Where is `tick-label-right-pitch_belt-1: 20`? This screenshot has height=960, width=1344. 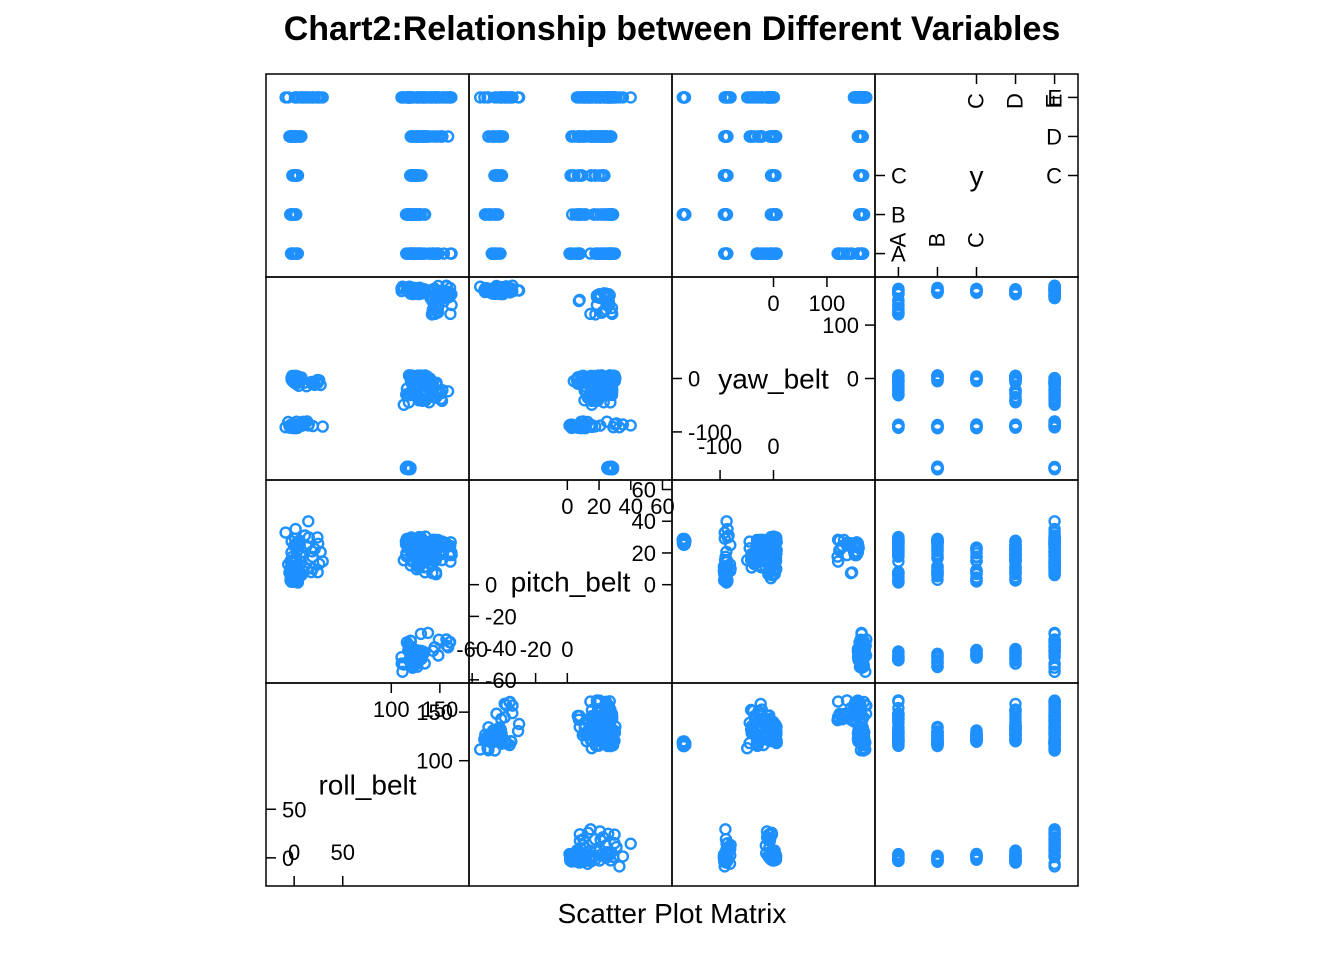 tick-label-right-pitch_belt-1: 20 is located at coordinates (644, 553).